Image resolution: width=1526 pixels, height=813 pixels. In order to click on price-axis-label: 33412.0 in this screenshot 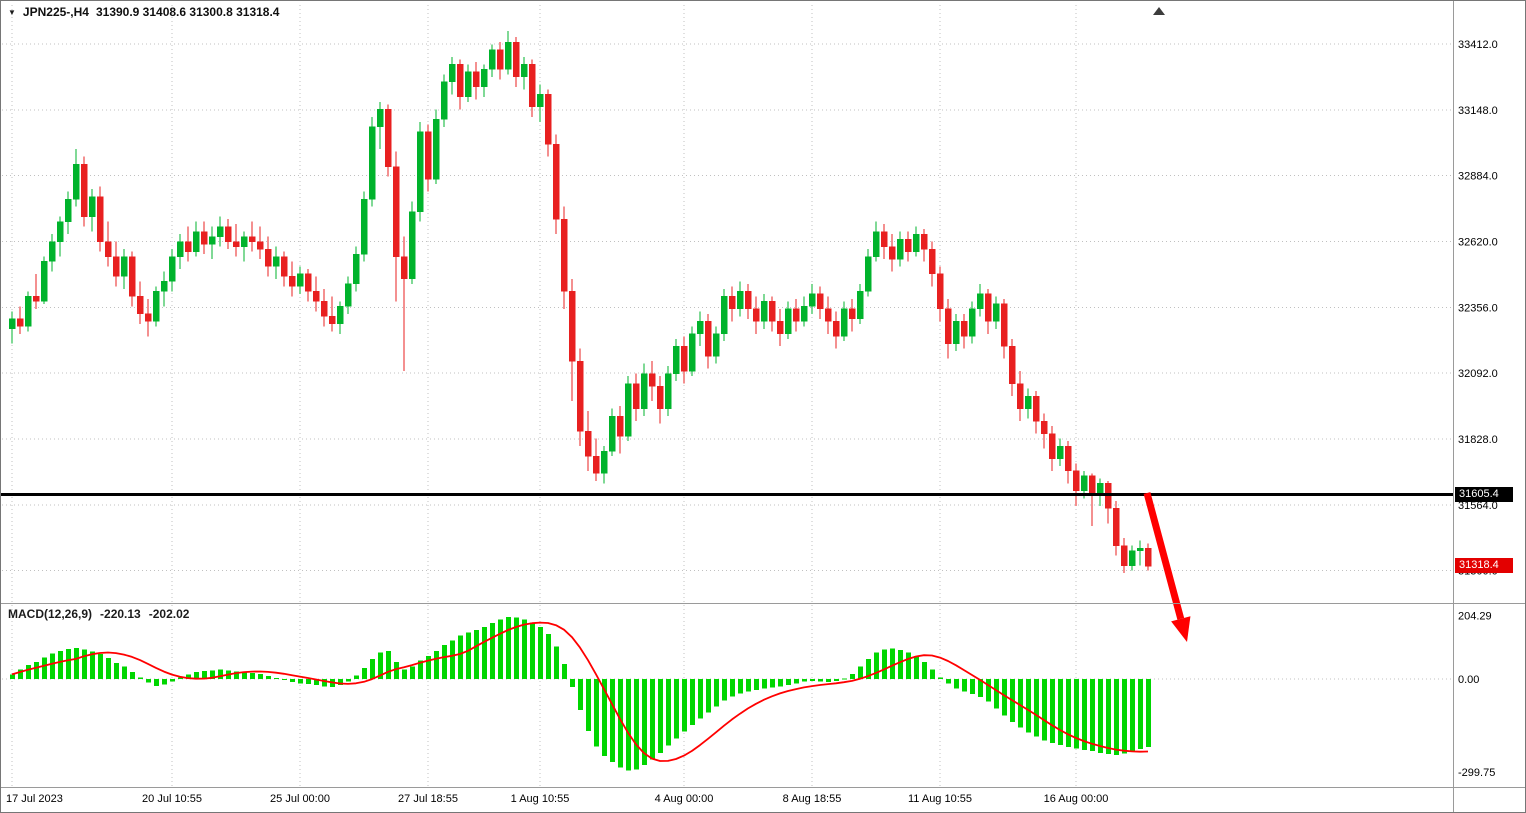, I will do `click(1478, 45)`.